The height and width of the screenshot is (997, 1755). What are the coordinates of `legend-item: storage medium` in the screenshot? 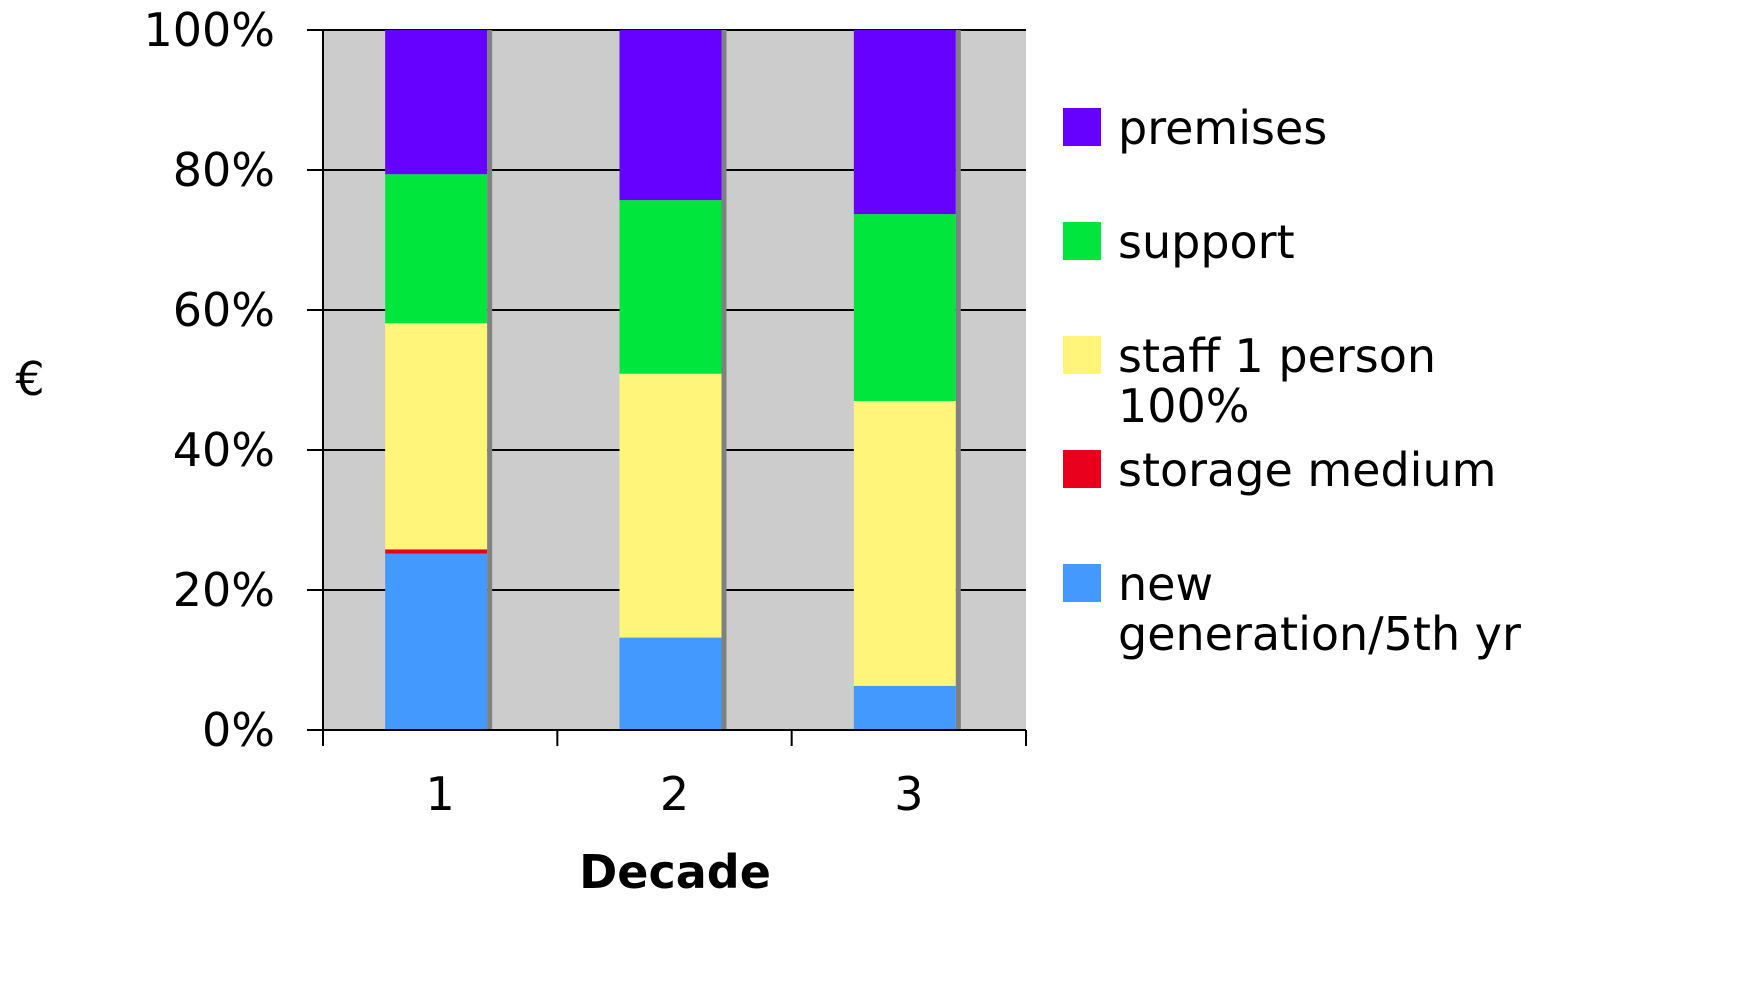 It's located at (1279, 470).